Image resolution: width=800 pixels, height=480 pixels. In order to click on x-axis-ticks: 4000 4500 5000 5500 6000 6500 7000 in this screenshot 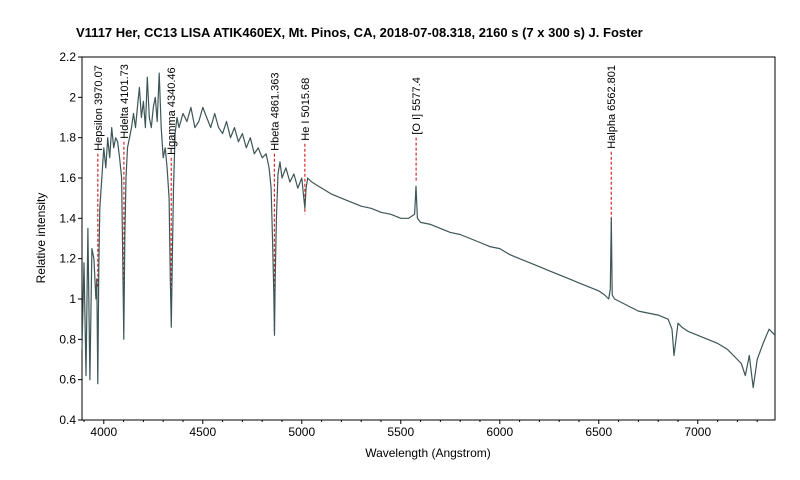, I will do `click(420, 429)`.